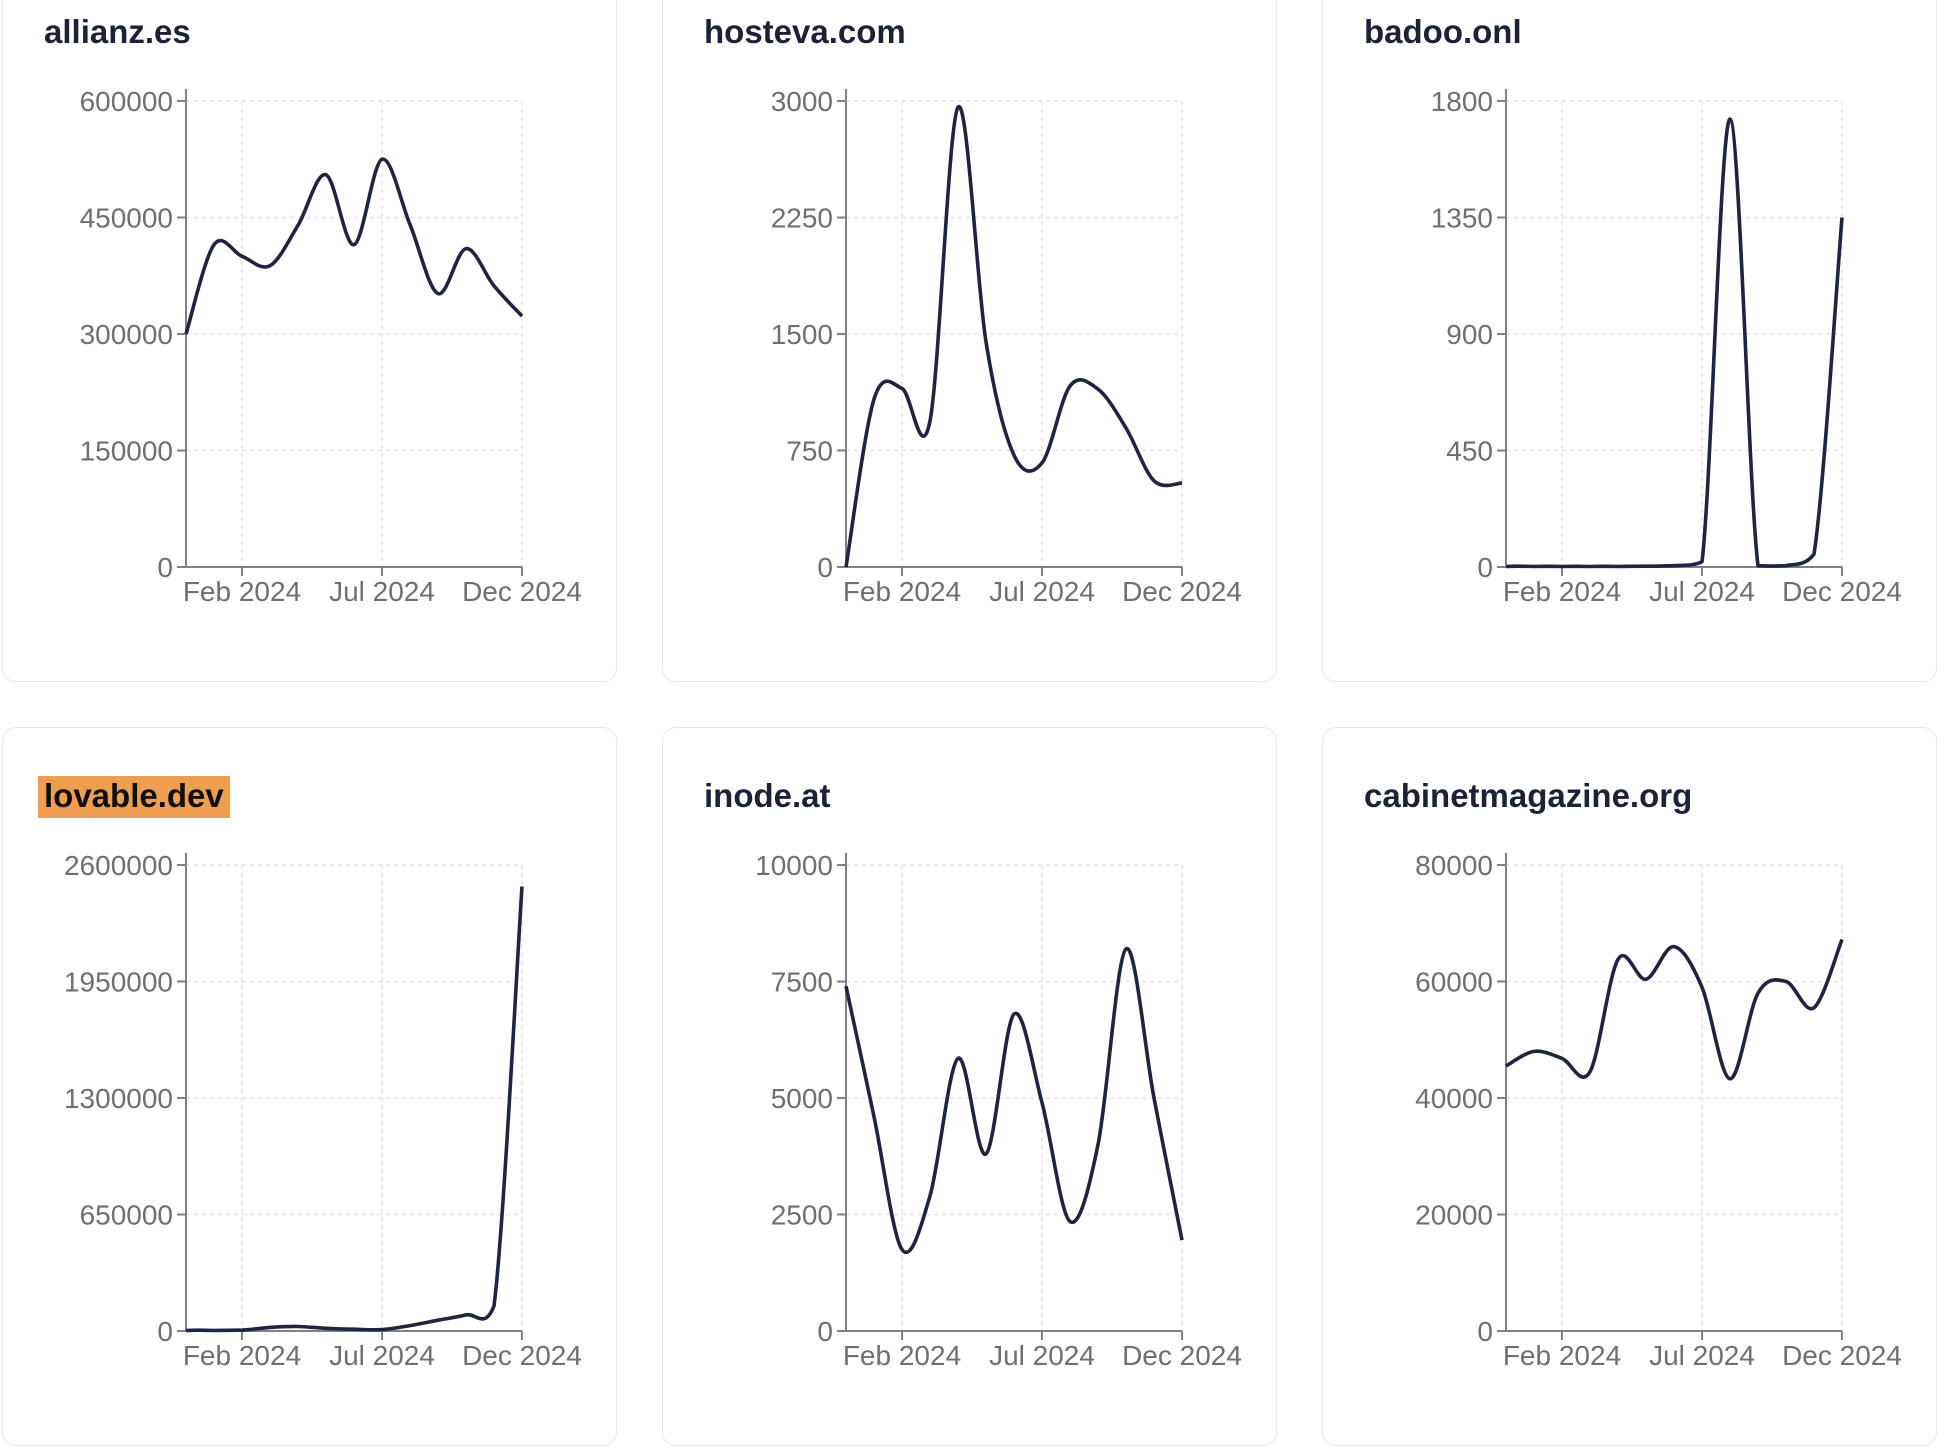  Describe the element at coordinates (126, 1215) in the screenshot. I see `y-axis-tick-label: 650000` at that location.